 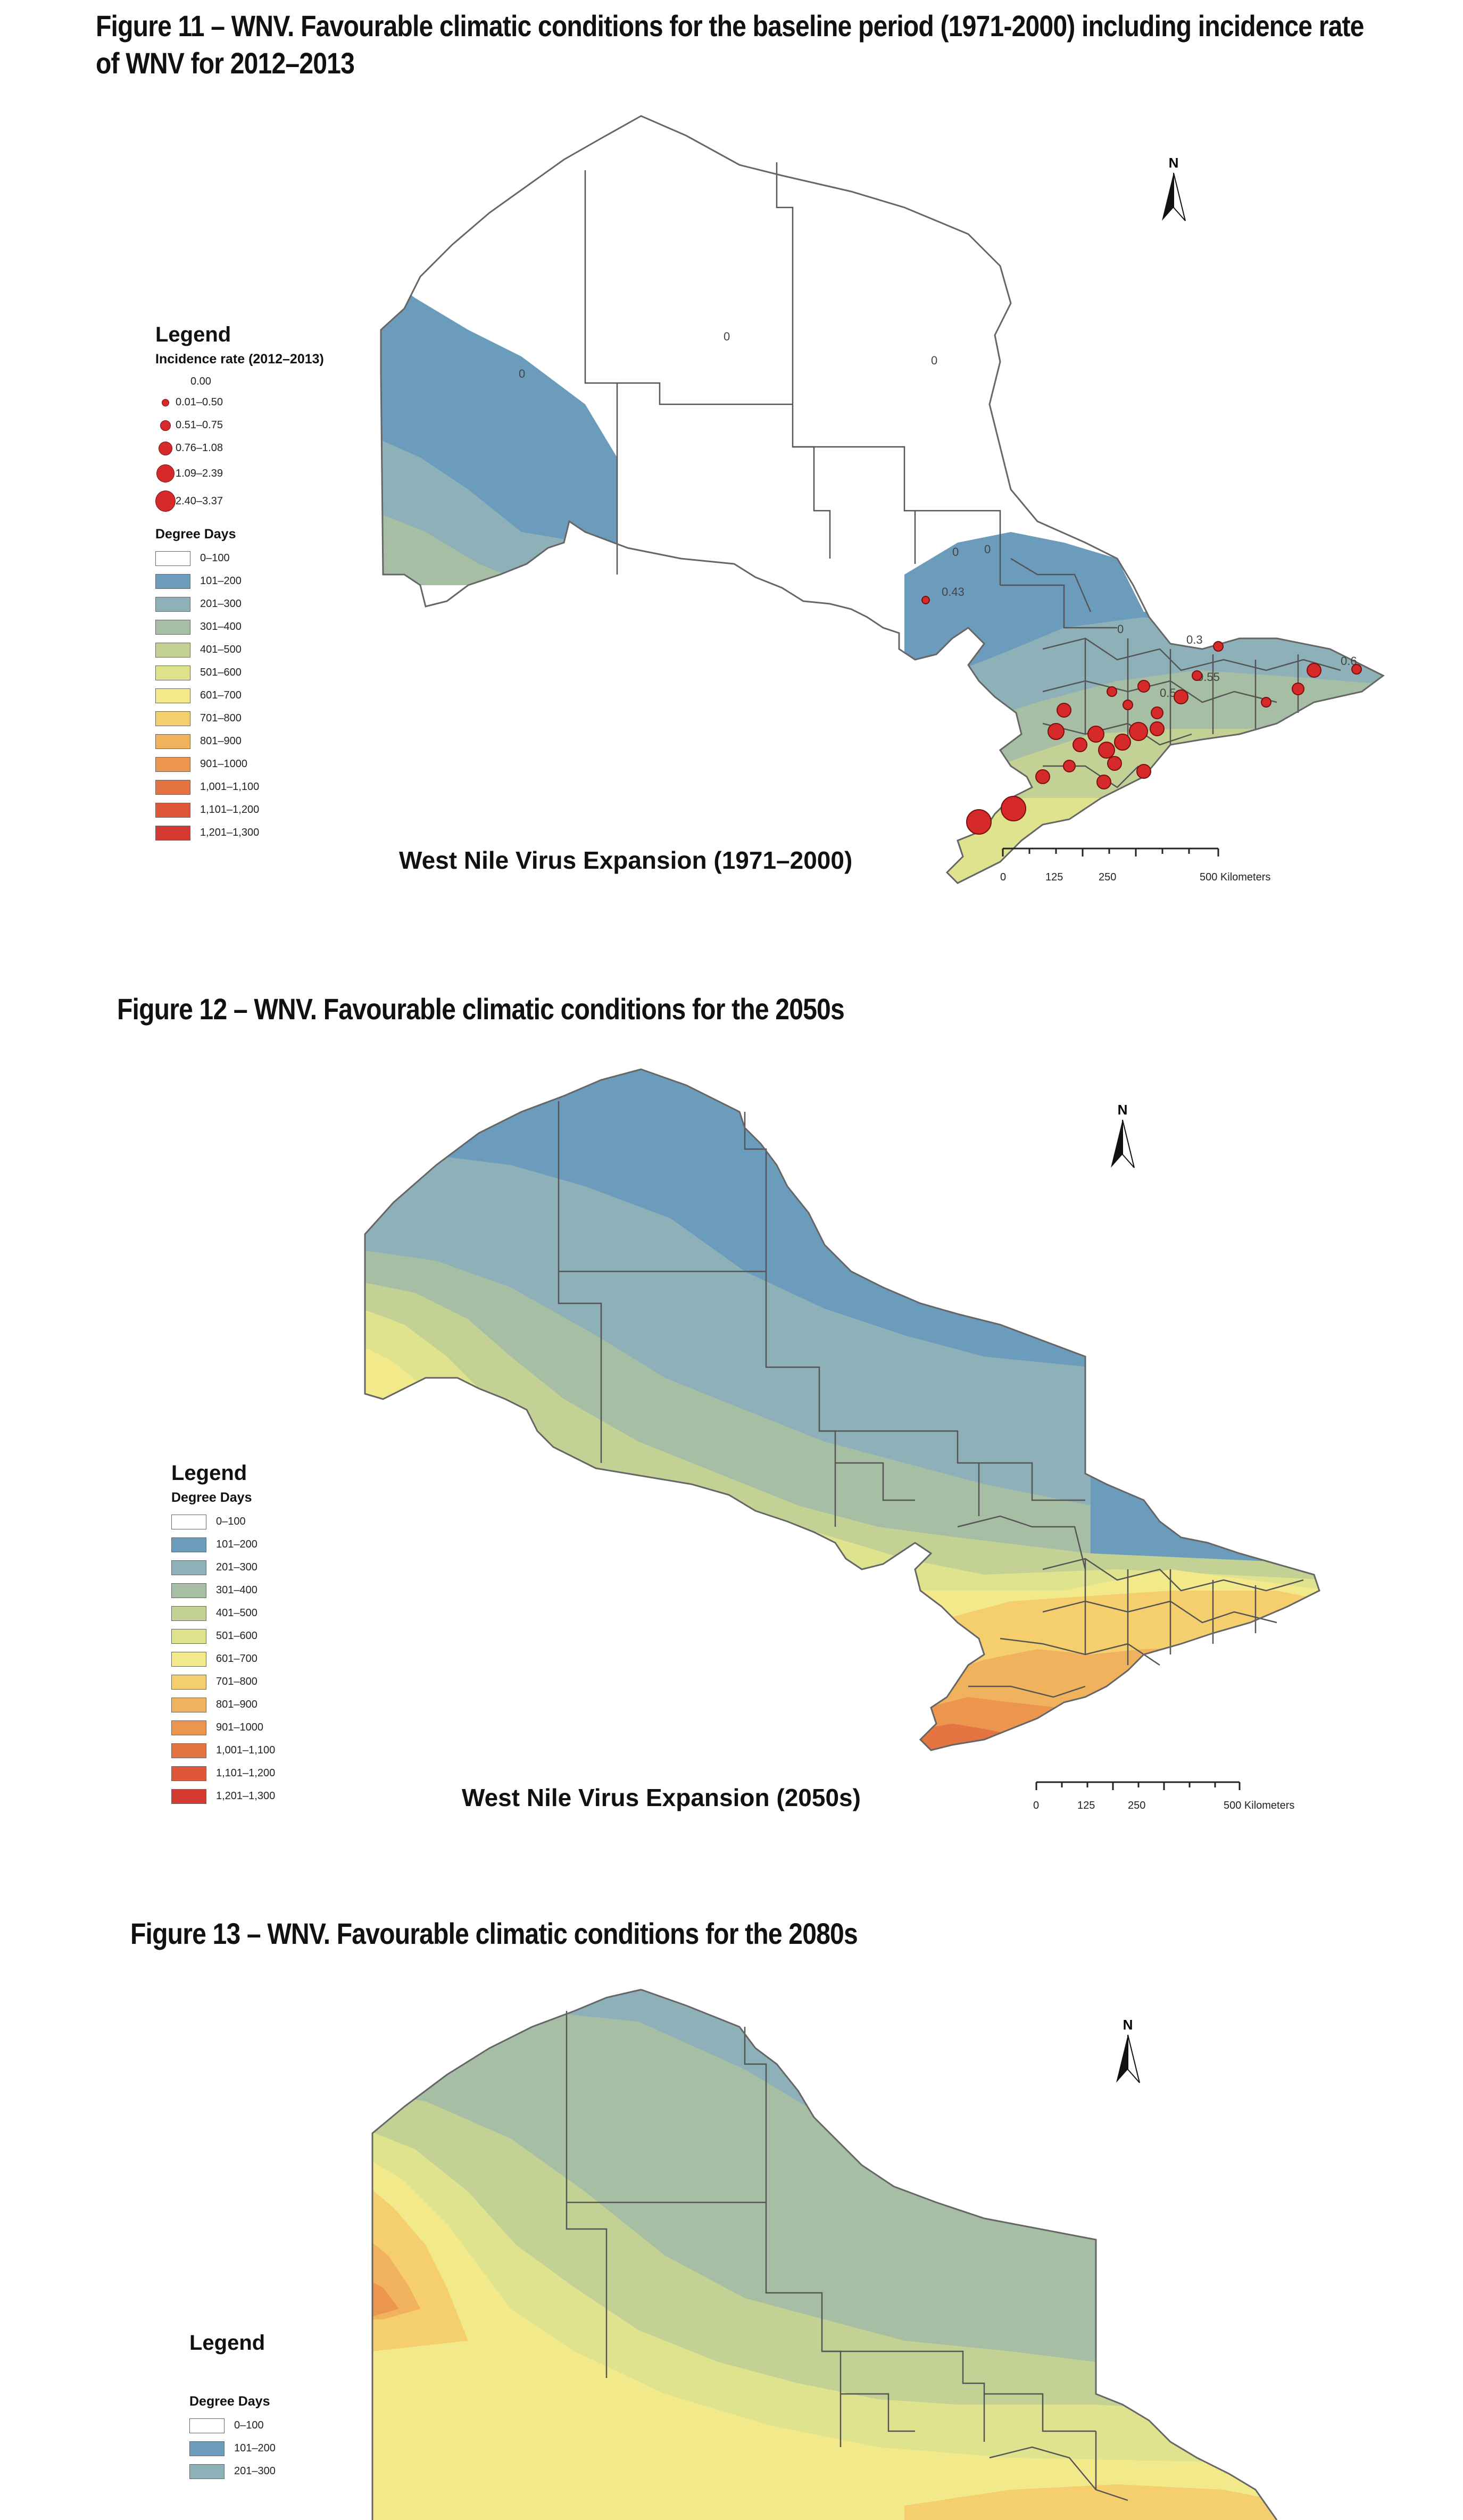 I want to click on incidence-class-0: 0.00, so click(x=200, y=381).